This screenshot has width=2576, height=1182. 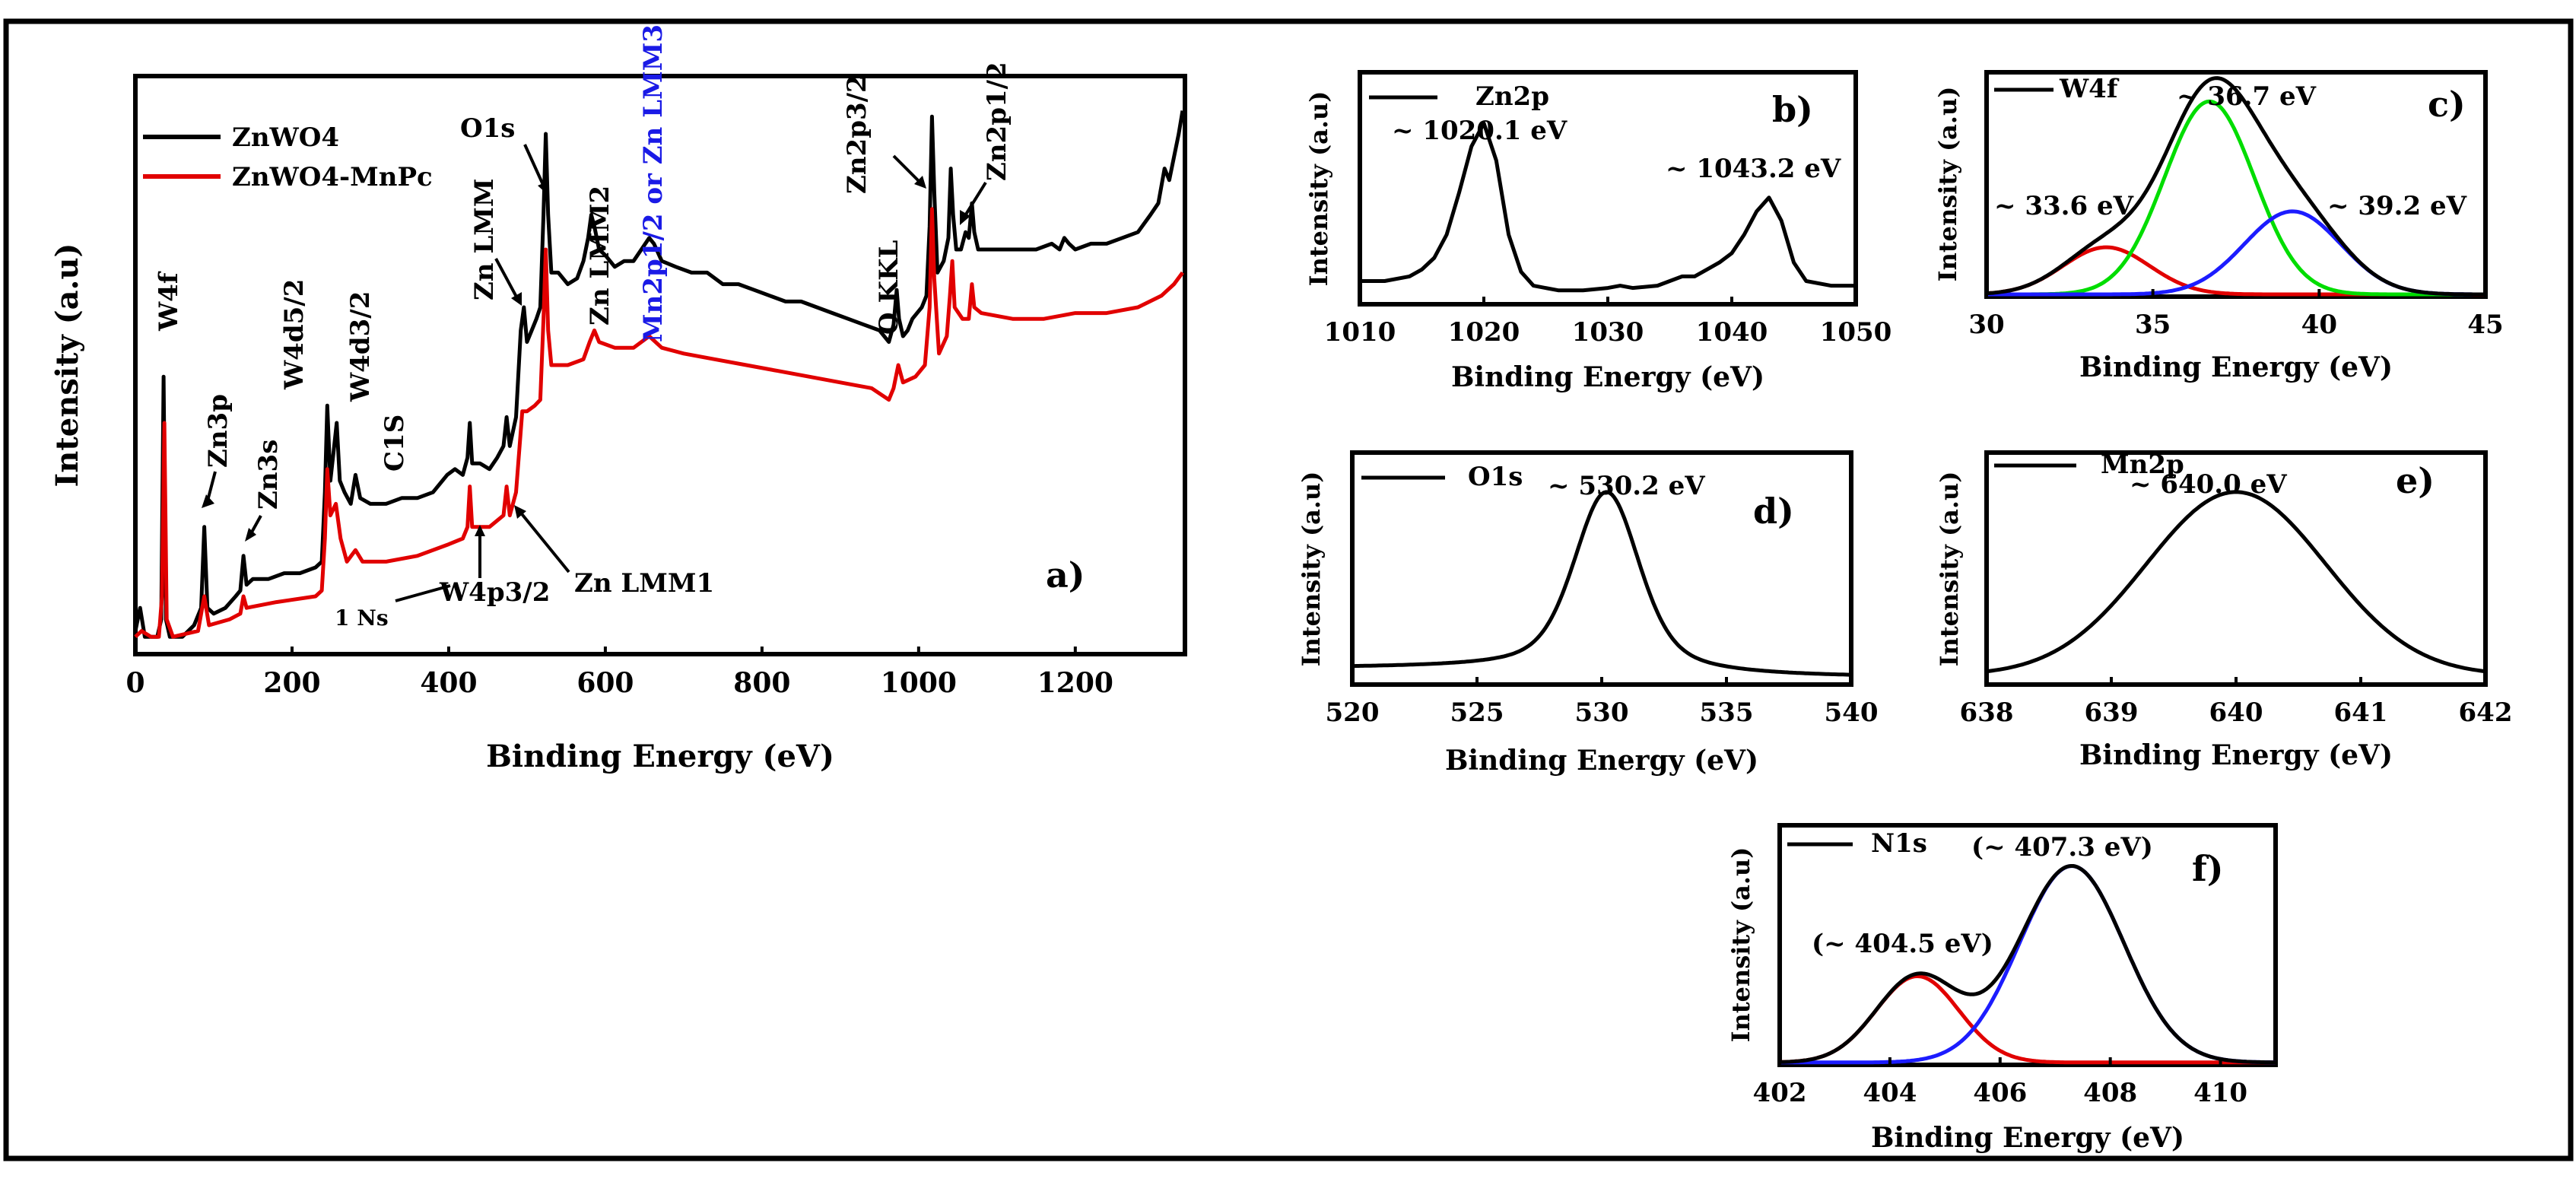 What do you see at coordinates (2153, 325) in the screenshot?
I see `x-tick-label: 35` at bounding box center [2153, 325].